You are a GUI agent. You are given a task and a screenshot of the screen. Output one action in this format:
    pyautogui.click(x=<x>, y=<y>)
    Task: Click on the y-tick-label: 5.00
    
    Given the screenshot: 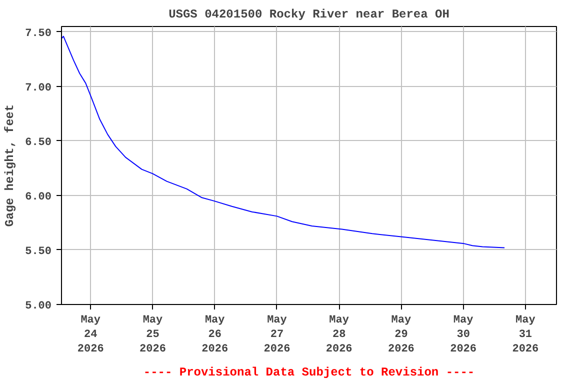 What is the action you would take?
    pyautogui.click(x=38, y=306)
    